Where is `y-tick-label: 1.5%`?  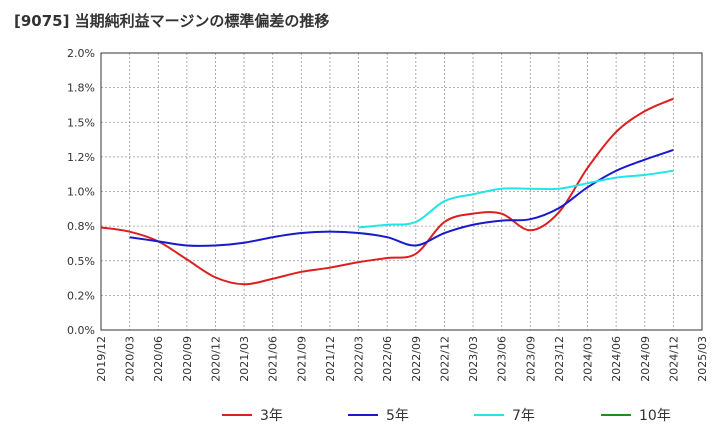
y-tick-label: 1.5% is located at coordinates (81, 122).